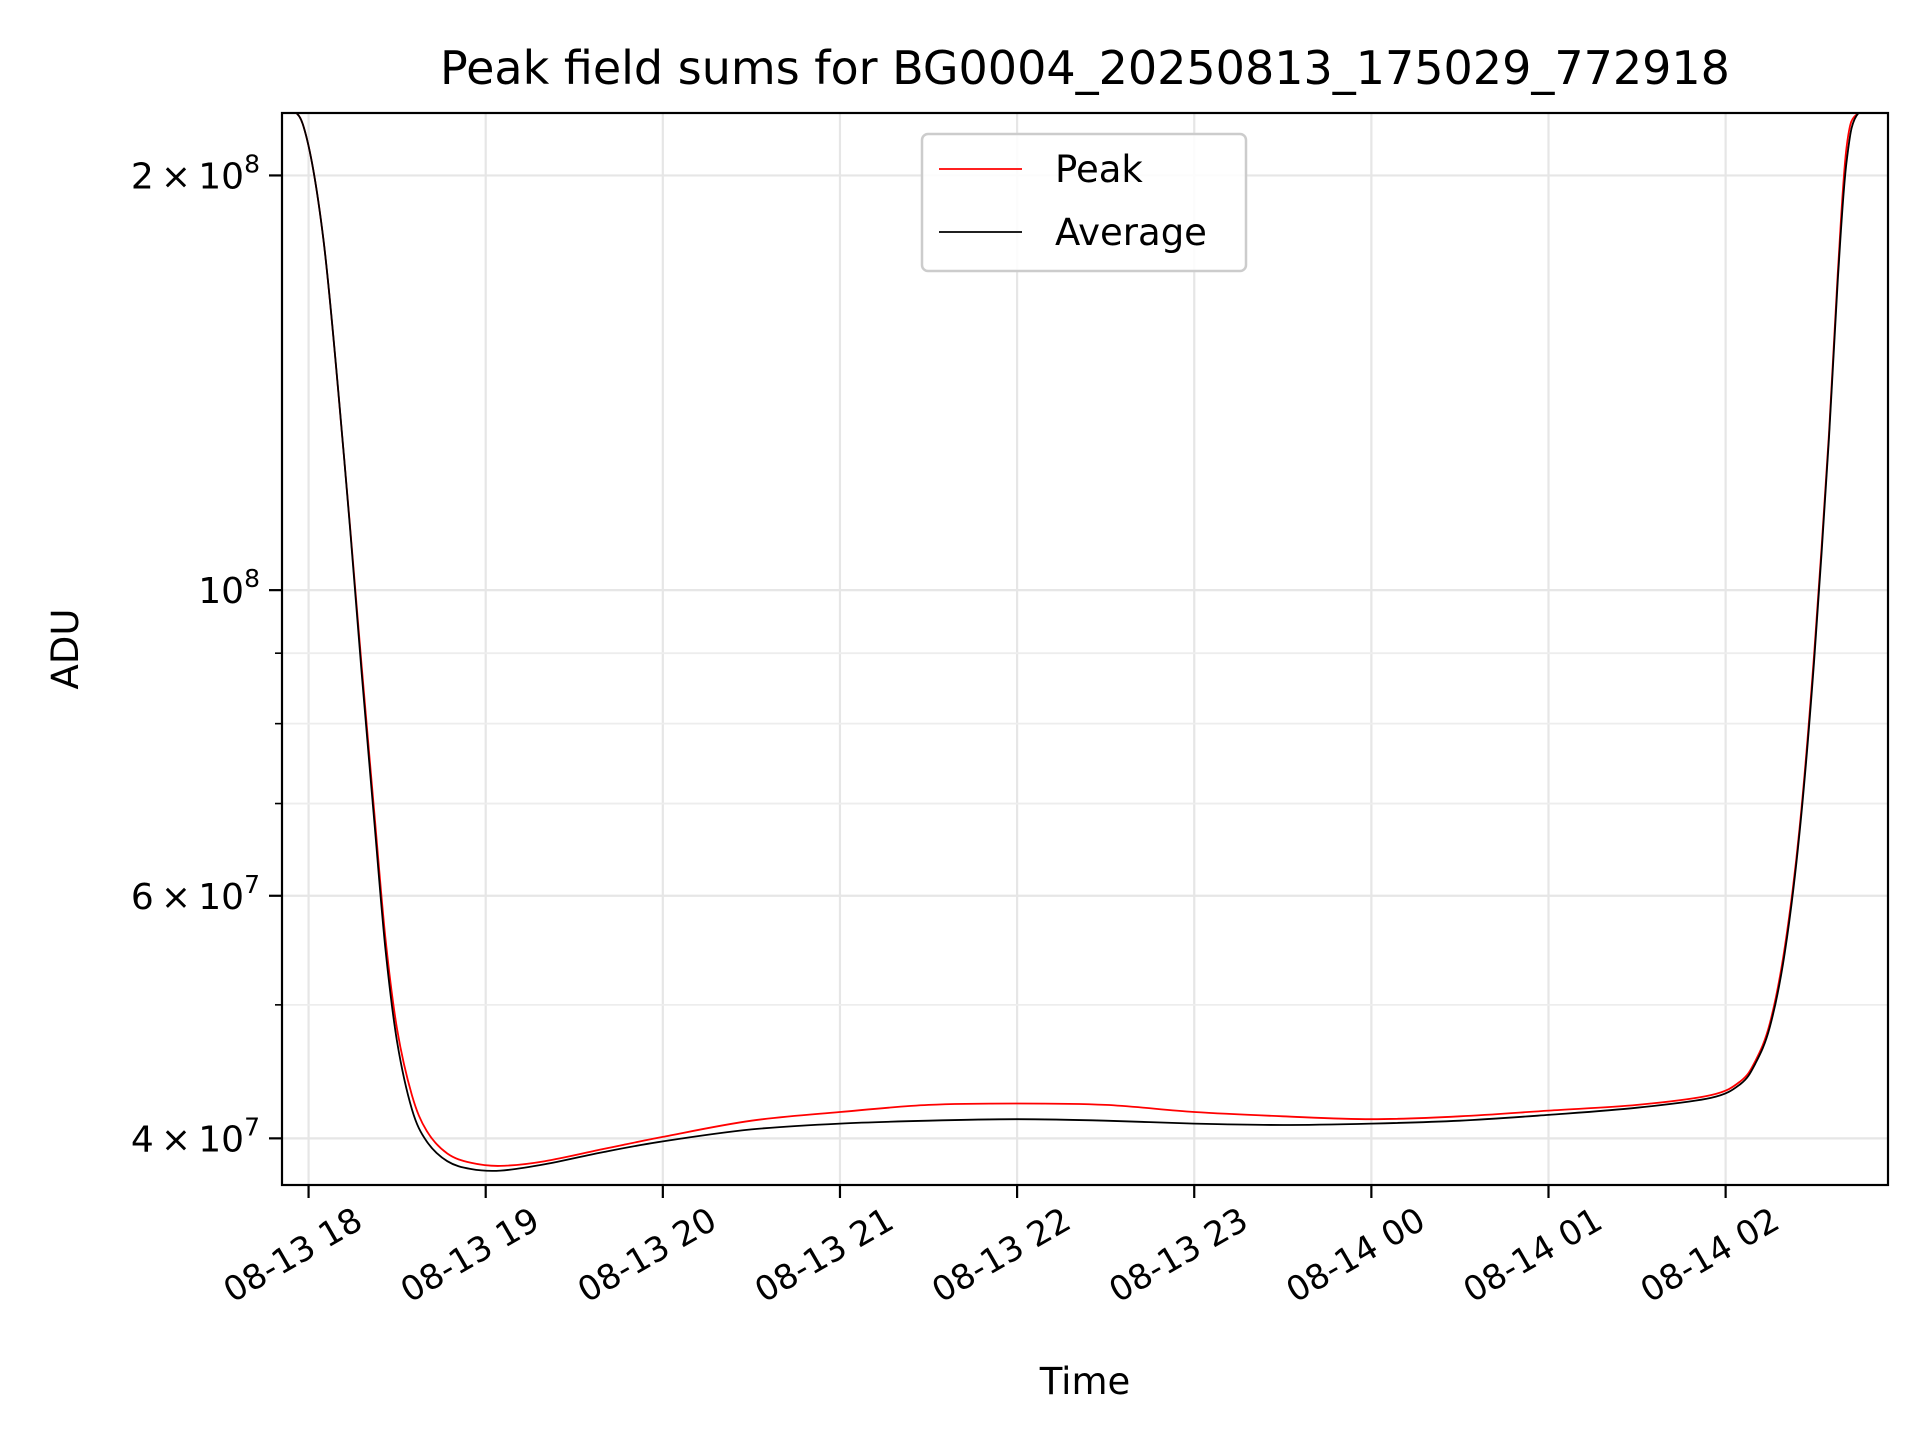 The height and width of the screenshot is (1445, 1920). Describe the element at coordinates (1084, 202) in the screenshot. I see `legend: Peak Average` at that location.